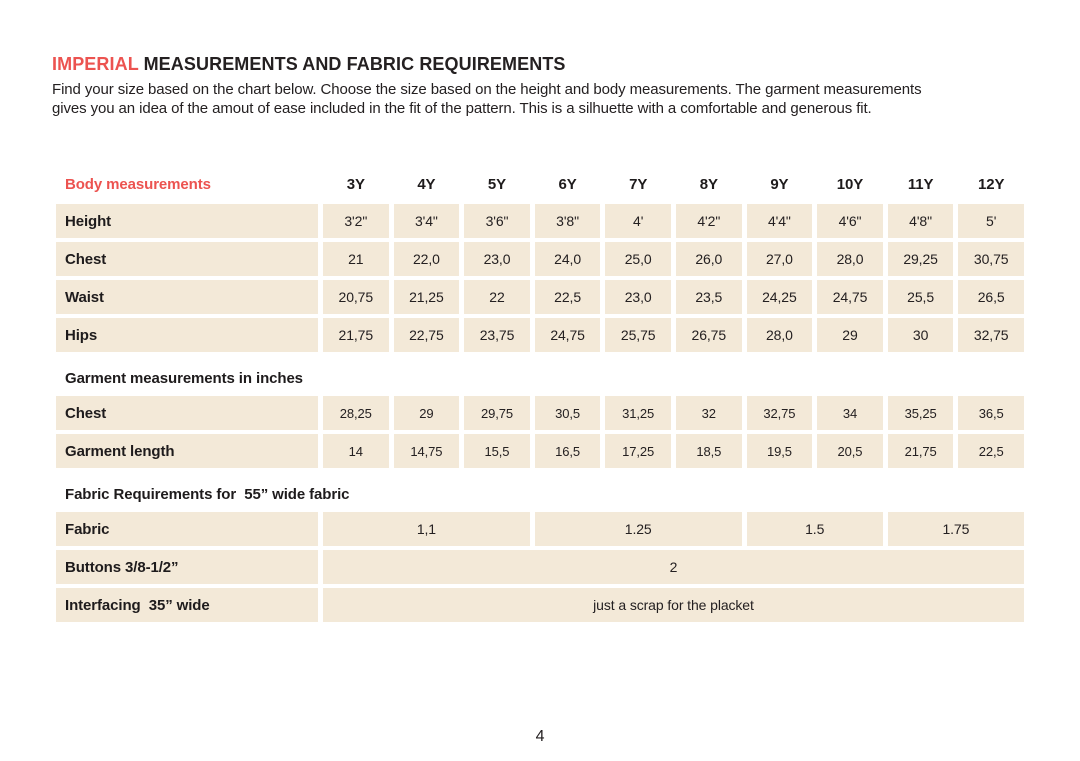 This screenshot has width=1080, height=761. What do you see at coordinates (955, 529) in the screenshot?
I see `merged-value-cell: 1.75` at bounding box center [955, 529].